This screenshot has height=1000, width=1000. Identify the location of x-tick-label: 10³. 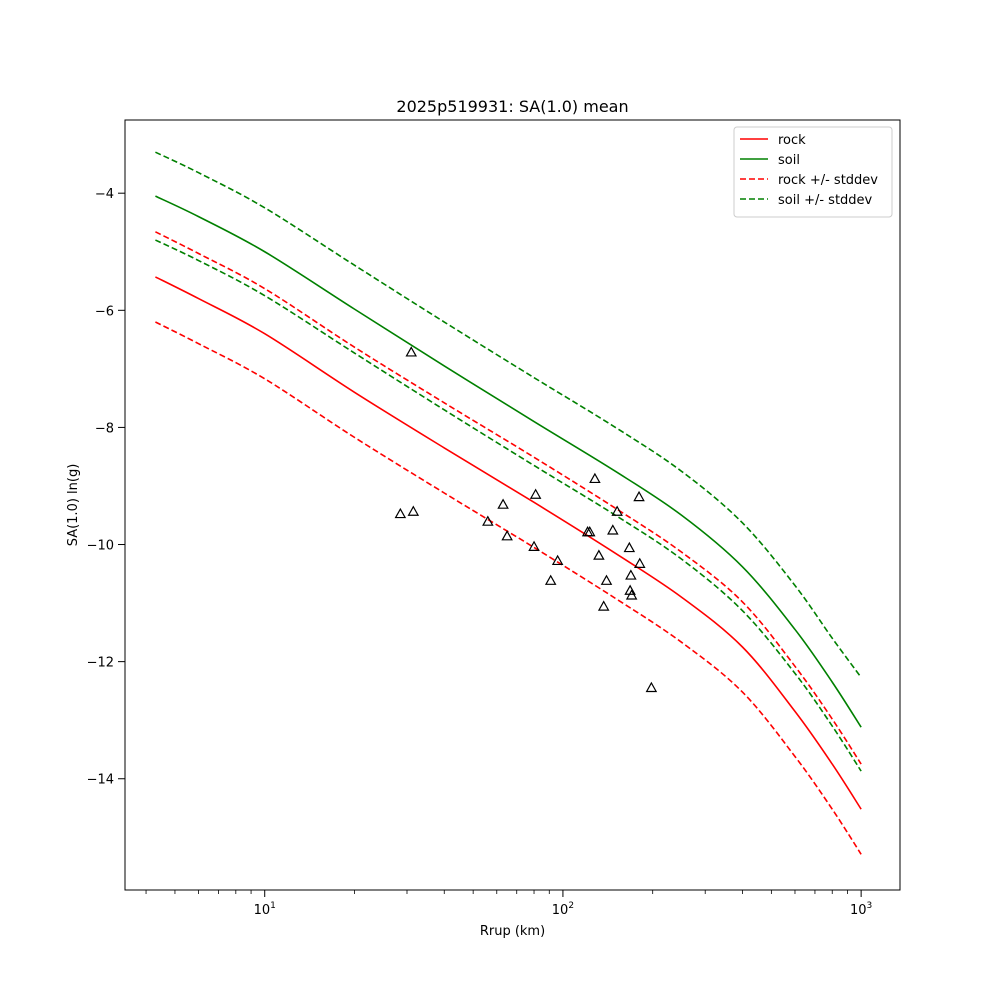
(861, 909).